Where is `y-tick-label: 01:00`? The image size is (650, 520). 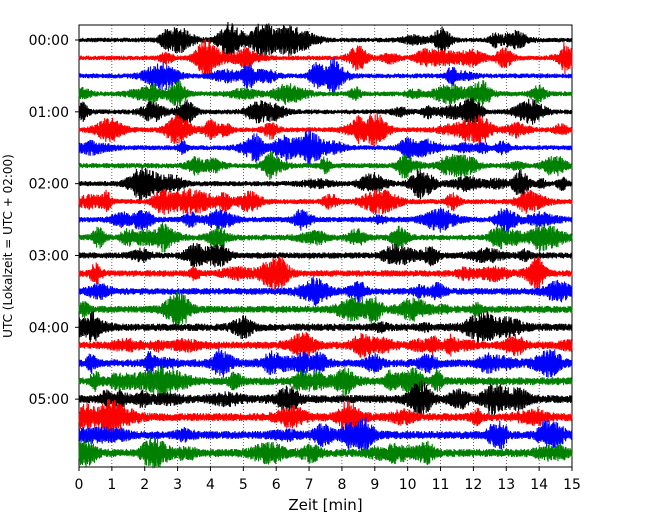 y-tick-label: 01:00 is located at coordinates (49, 113).